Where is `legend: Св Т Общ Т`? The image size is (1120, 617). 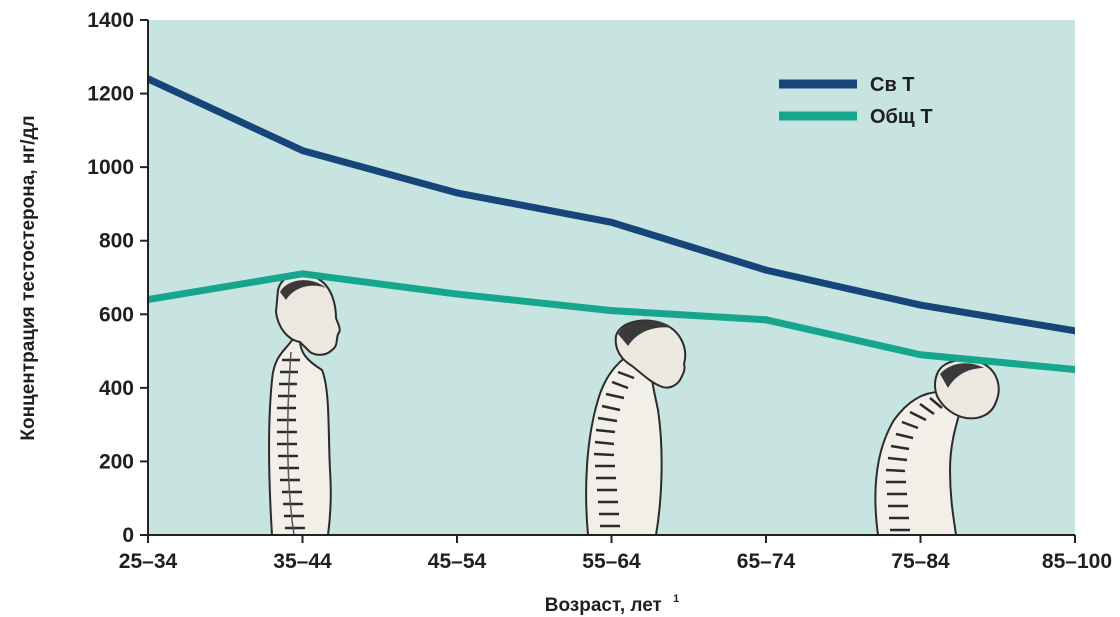
legend: Св Т Общ Т is located at coordinates (856, 101).